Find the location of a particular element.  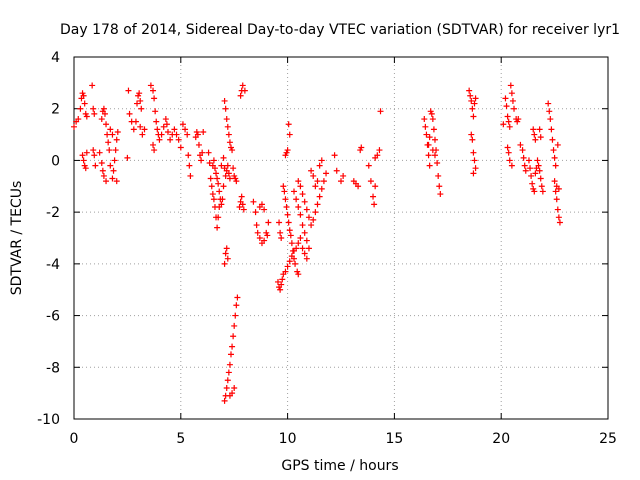

y-tick-labels: -10 -8 -6 -4 -2 0 2 4 is located at coordinates (48, 239).